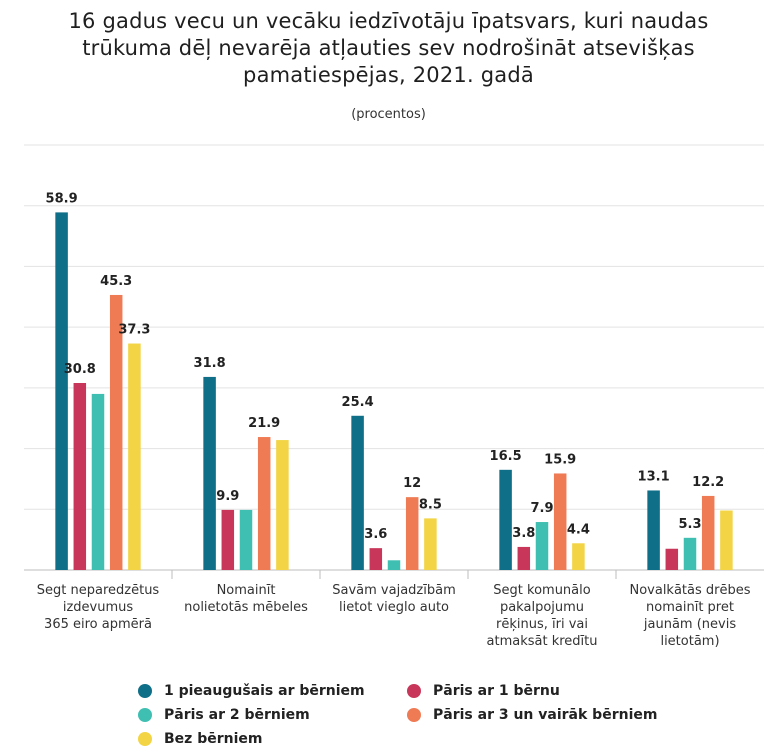 The width and height of the screenshot is (777, 756). Describe the element at coordinates (264, 423) in the screenshot. I see `data-label: 21.9` at that location.